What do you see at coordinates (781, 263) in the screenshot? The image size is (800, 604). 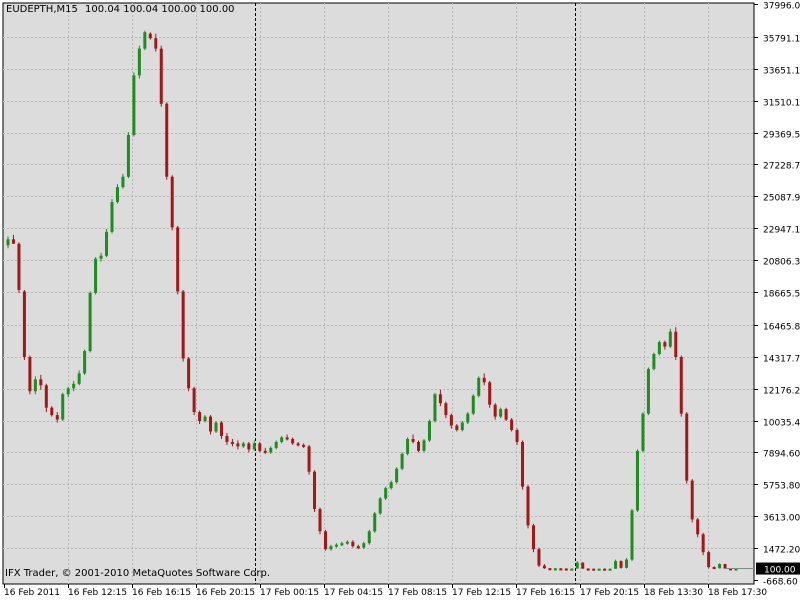 I see `y-tick-label: 20806.30` at bounding box center [781, 263].